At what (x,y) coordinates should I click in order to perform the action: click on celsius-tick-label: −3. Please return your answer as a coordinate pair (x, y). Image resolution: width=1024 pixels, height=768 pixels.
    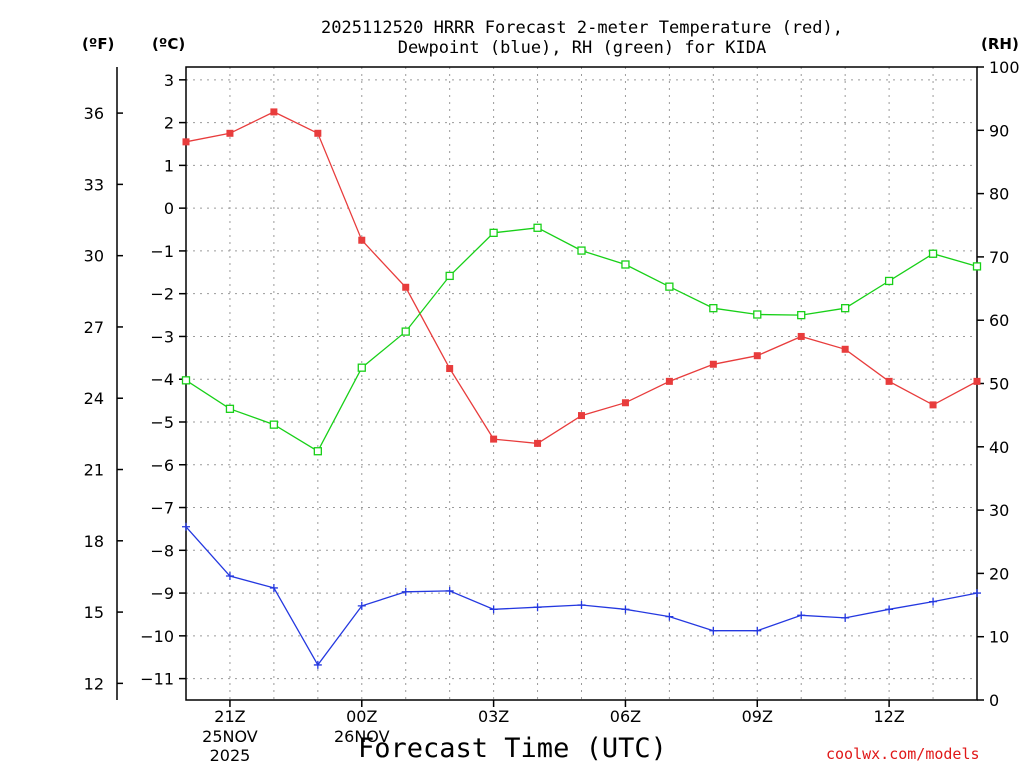
    Looking at the image, I should click on (162, 336).